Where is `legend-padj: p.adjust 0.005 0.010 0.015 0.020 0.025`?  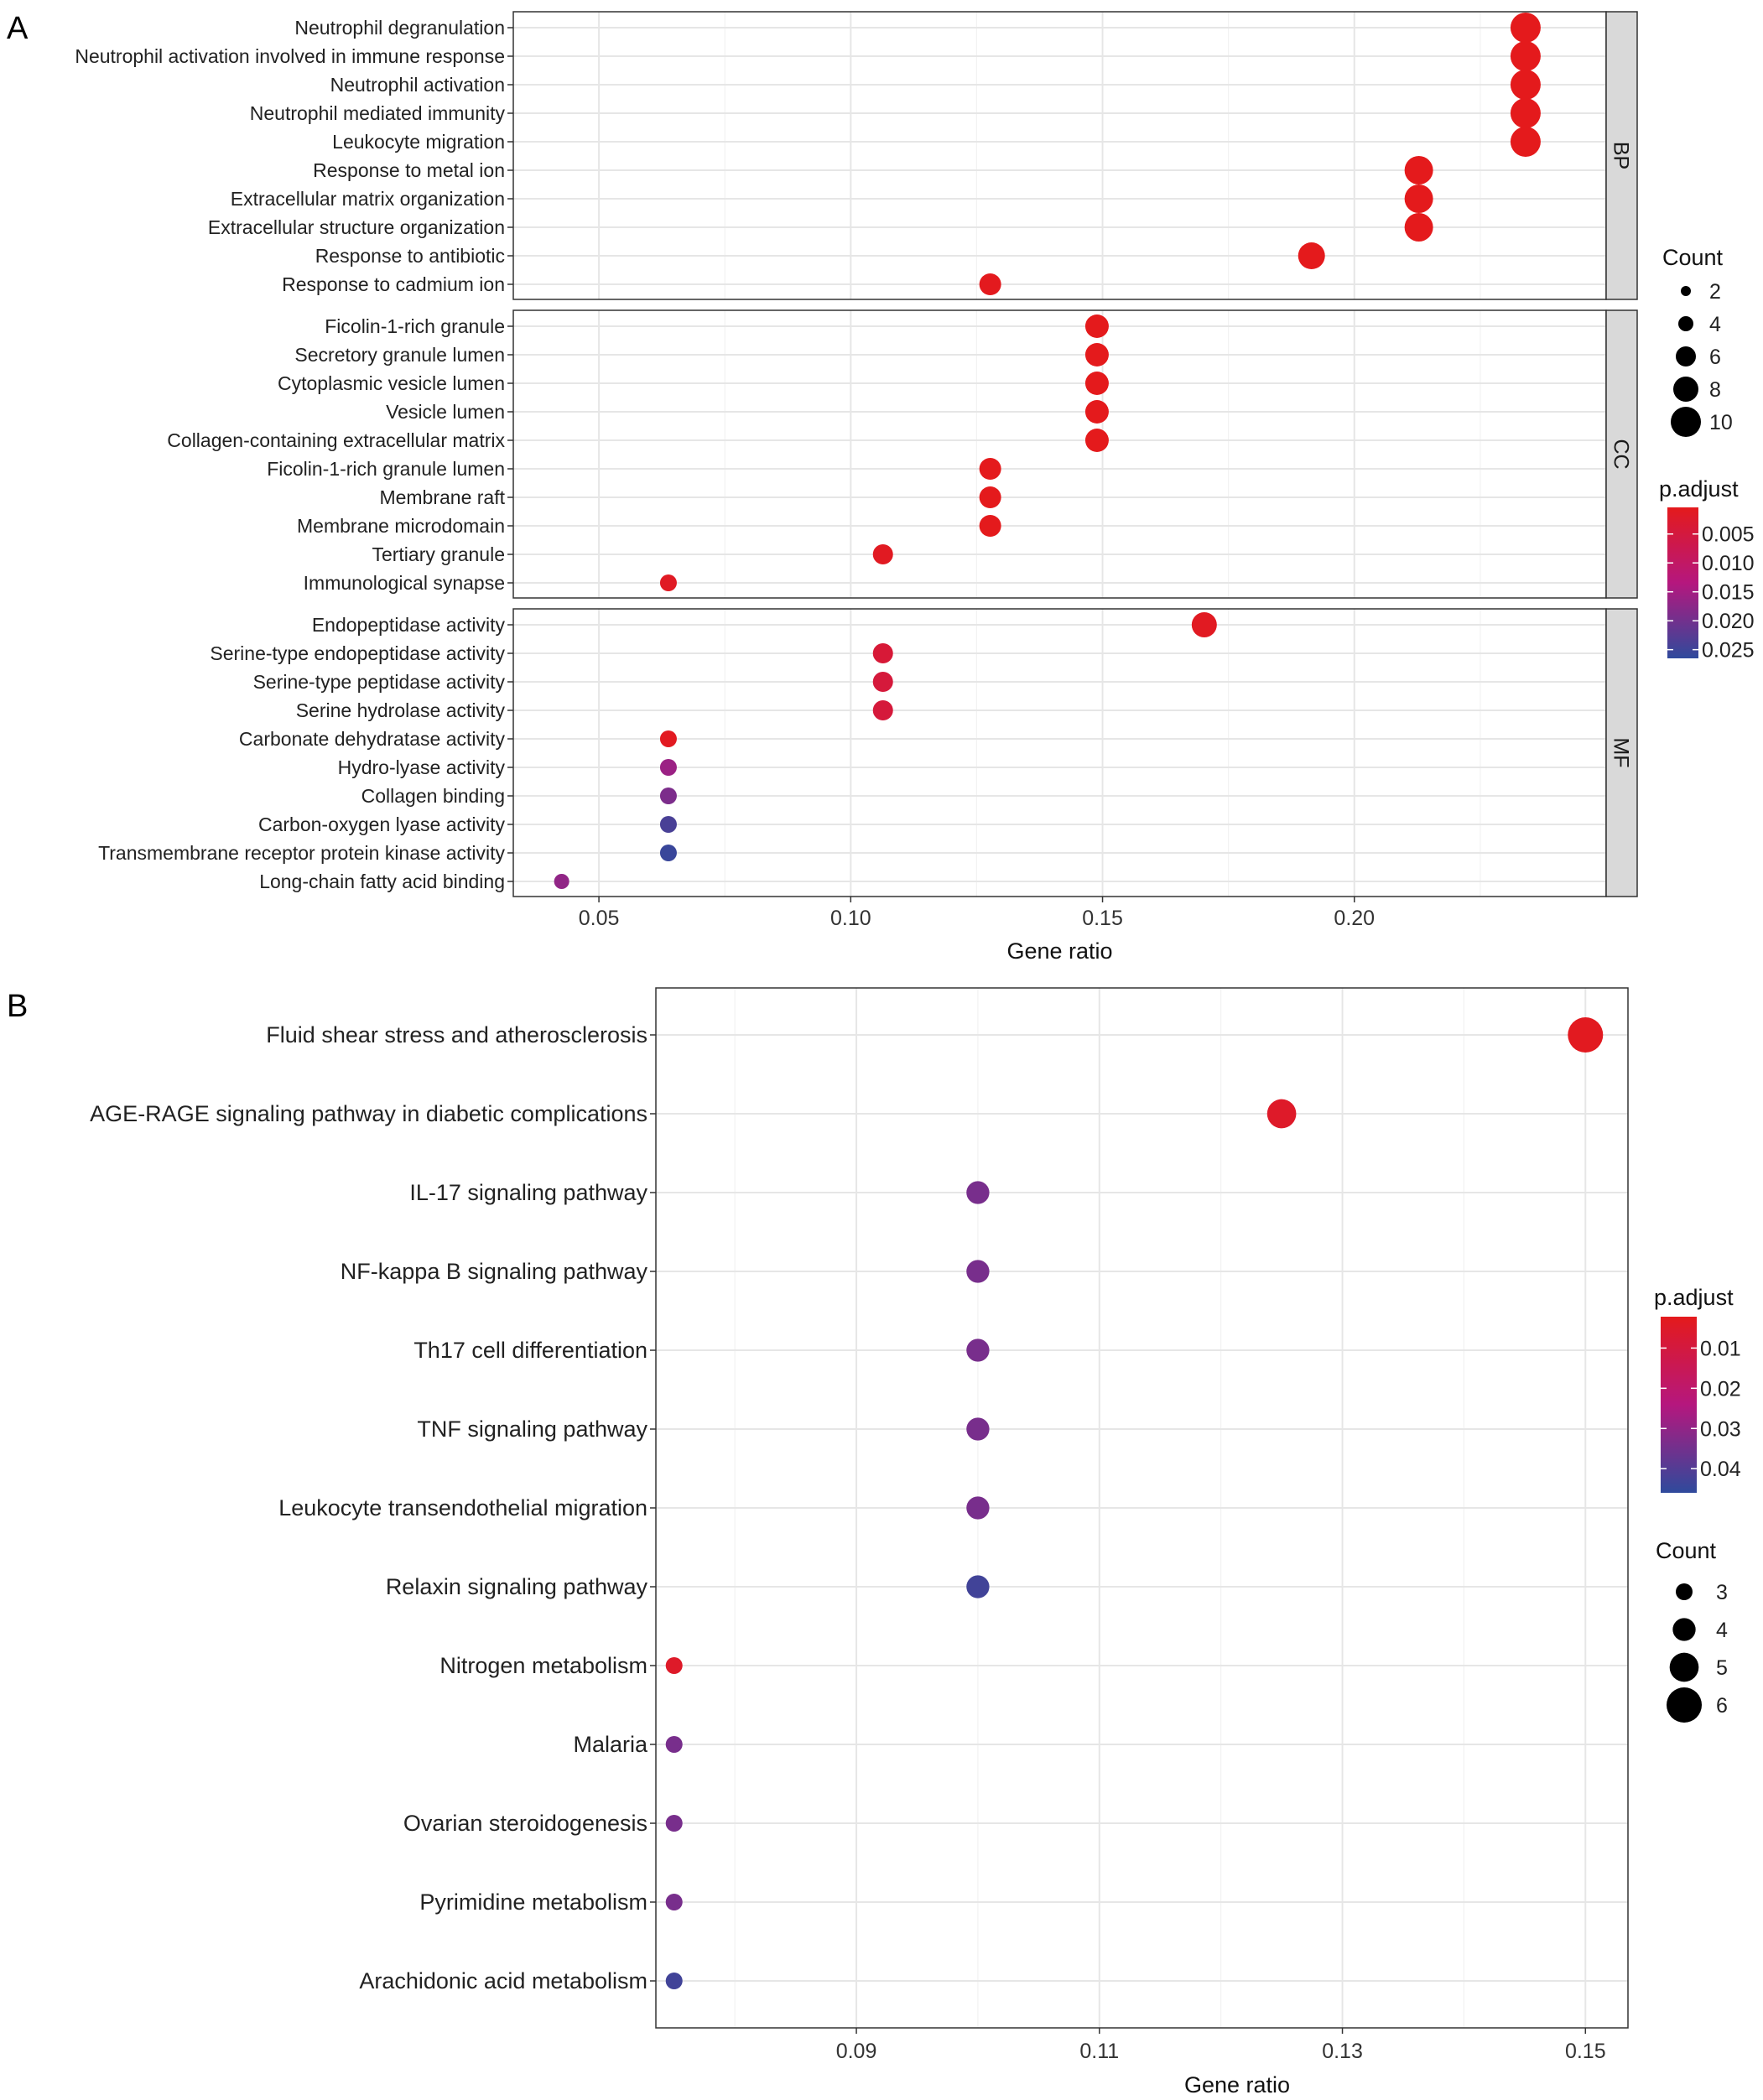
legend-padj: p.adjust 0.005 0.010 0.015 0.020 0.025 is located at coordinates (1707, 569).